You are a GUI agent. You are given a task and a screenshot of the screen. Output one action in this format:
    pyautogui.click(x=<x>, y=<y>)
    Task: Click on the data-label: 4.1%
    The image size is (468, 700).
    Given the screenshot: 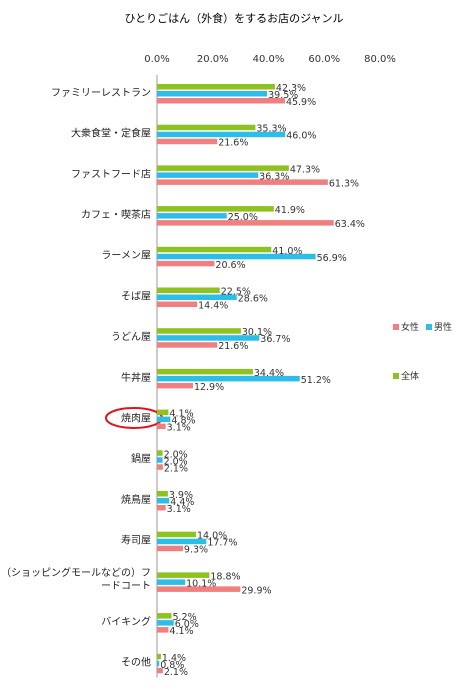 What is the action you would take?
    pyautogui.click(x=181, y=631)
    